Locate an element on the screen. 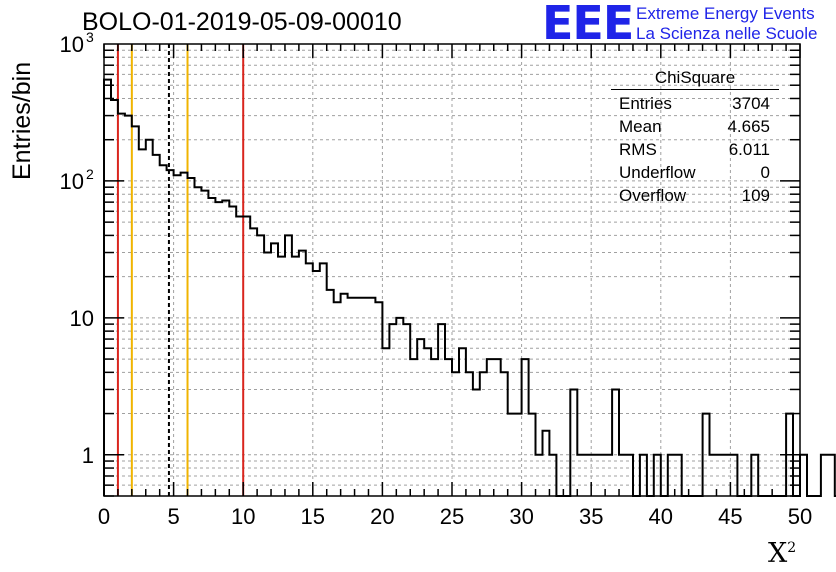 The image size is (836, 572). stats-value: 109 is located at coordinates (755, 195).